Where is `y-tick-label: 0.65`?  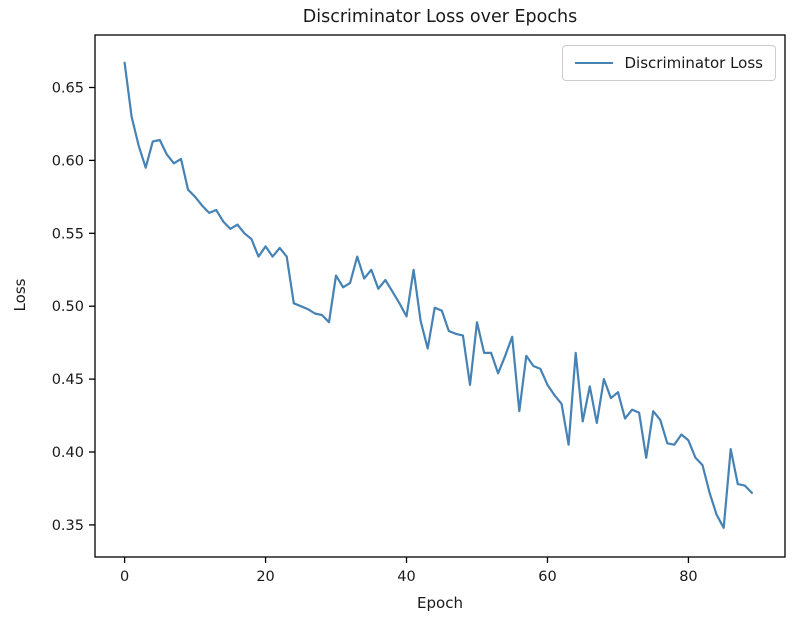 y-tick-label: 0.65 is located at coordinates (68, 88).